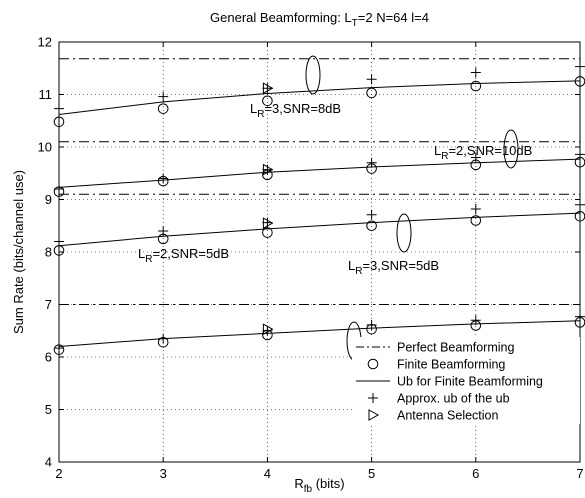 The image size is (585, 498). Describe the element at coordinates (45, 42) in the screenshot. I see `y-tick-label: 12` at that location.